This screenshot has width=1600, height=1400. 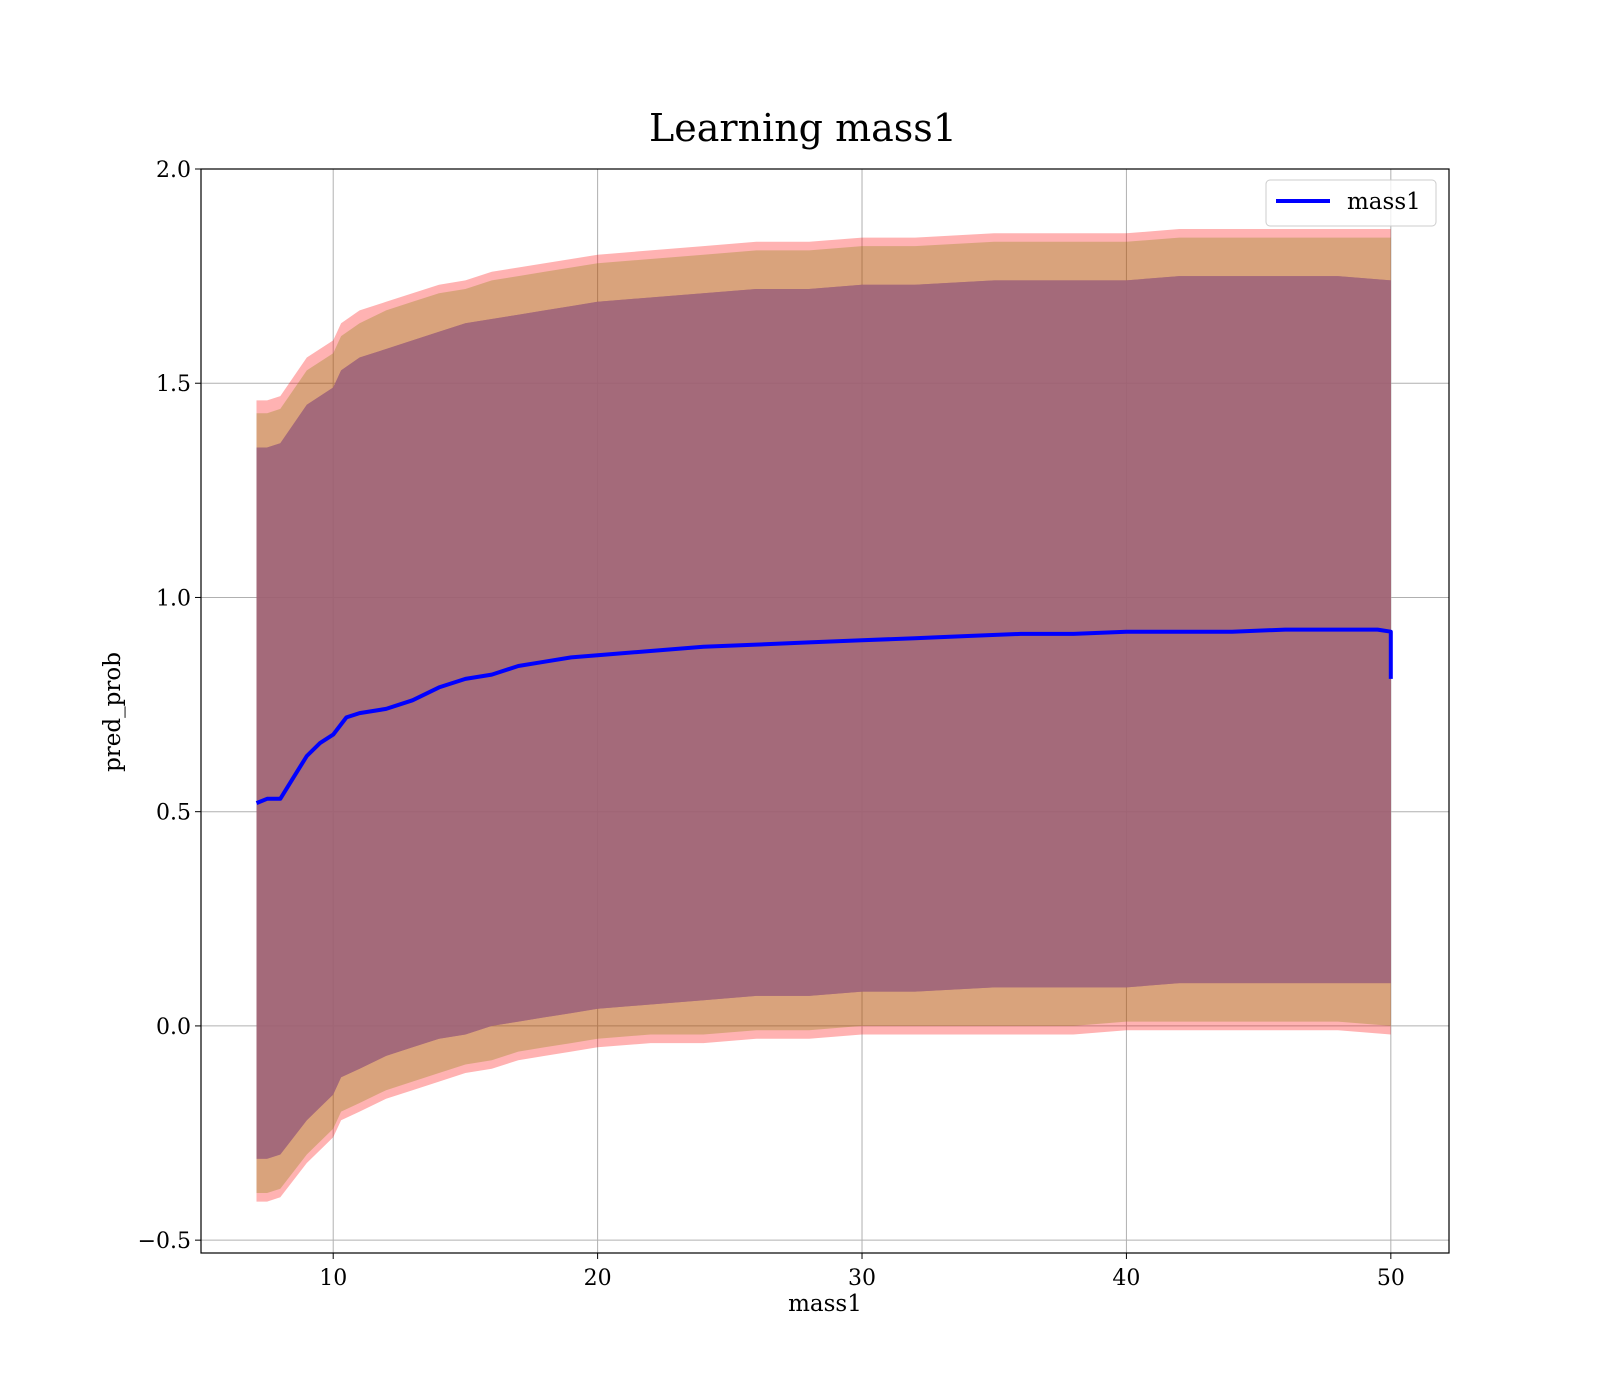 I want to click on y-tick-label-0: −0.5, so click(x=164, y=1241).